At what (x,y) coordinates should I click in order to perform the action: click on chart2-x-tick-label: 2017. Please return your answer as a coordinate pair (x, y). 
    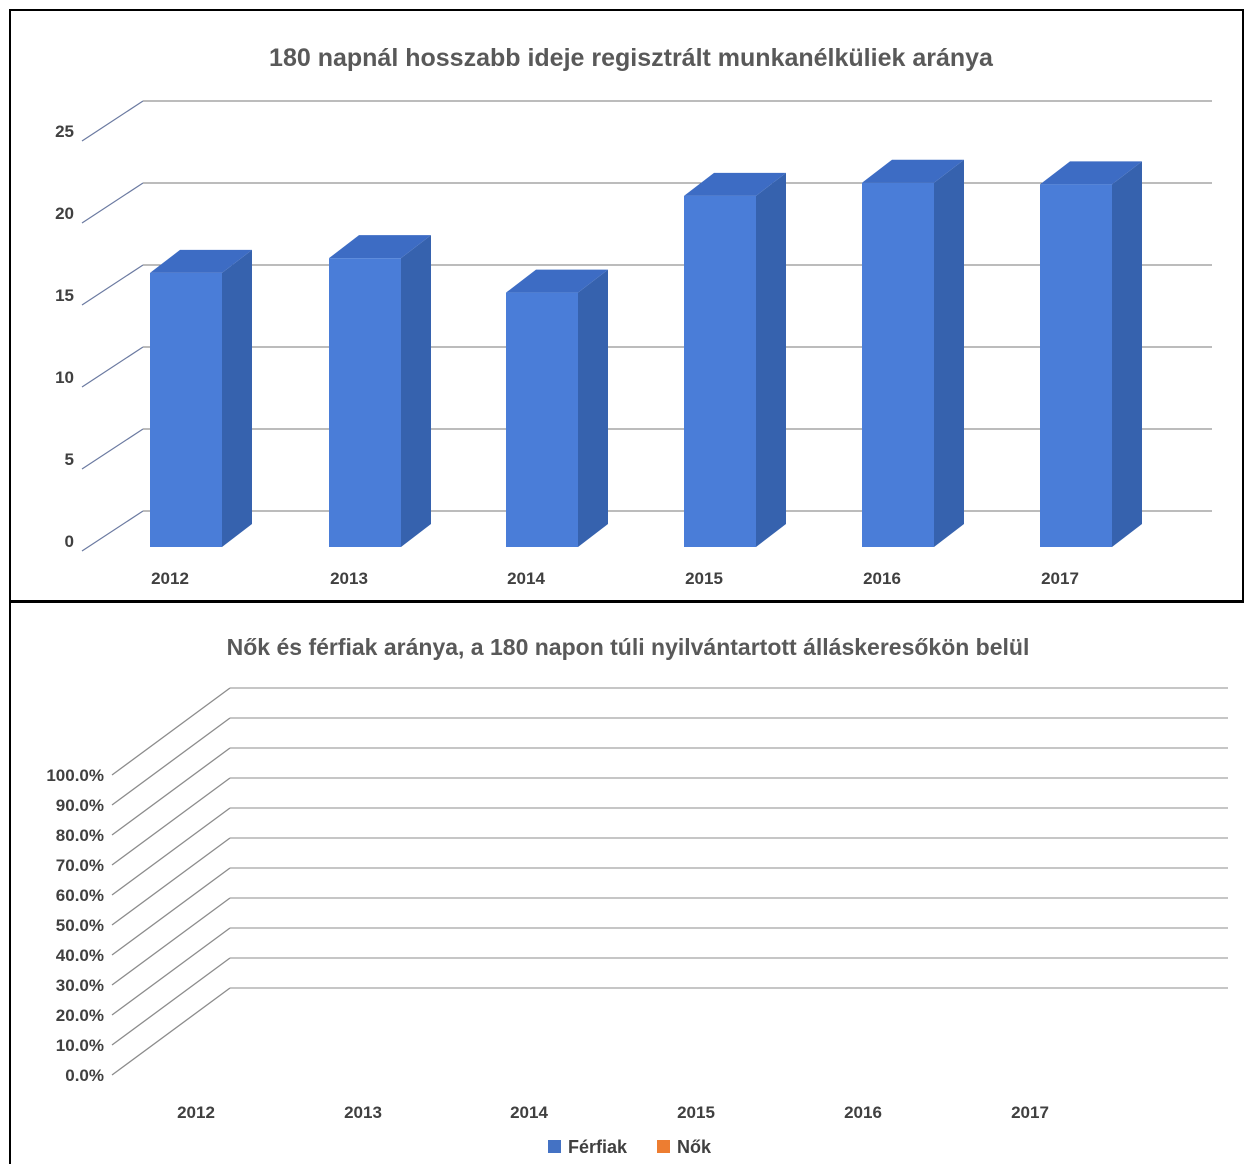
    Looking at the image, I should click on (1030, 1112).